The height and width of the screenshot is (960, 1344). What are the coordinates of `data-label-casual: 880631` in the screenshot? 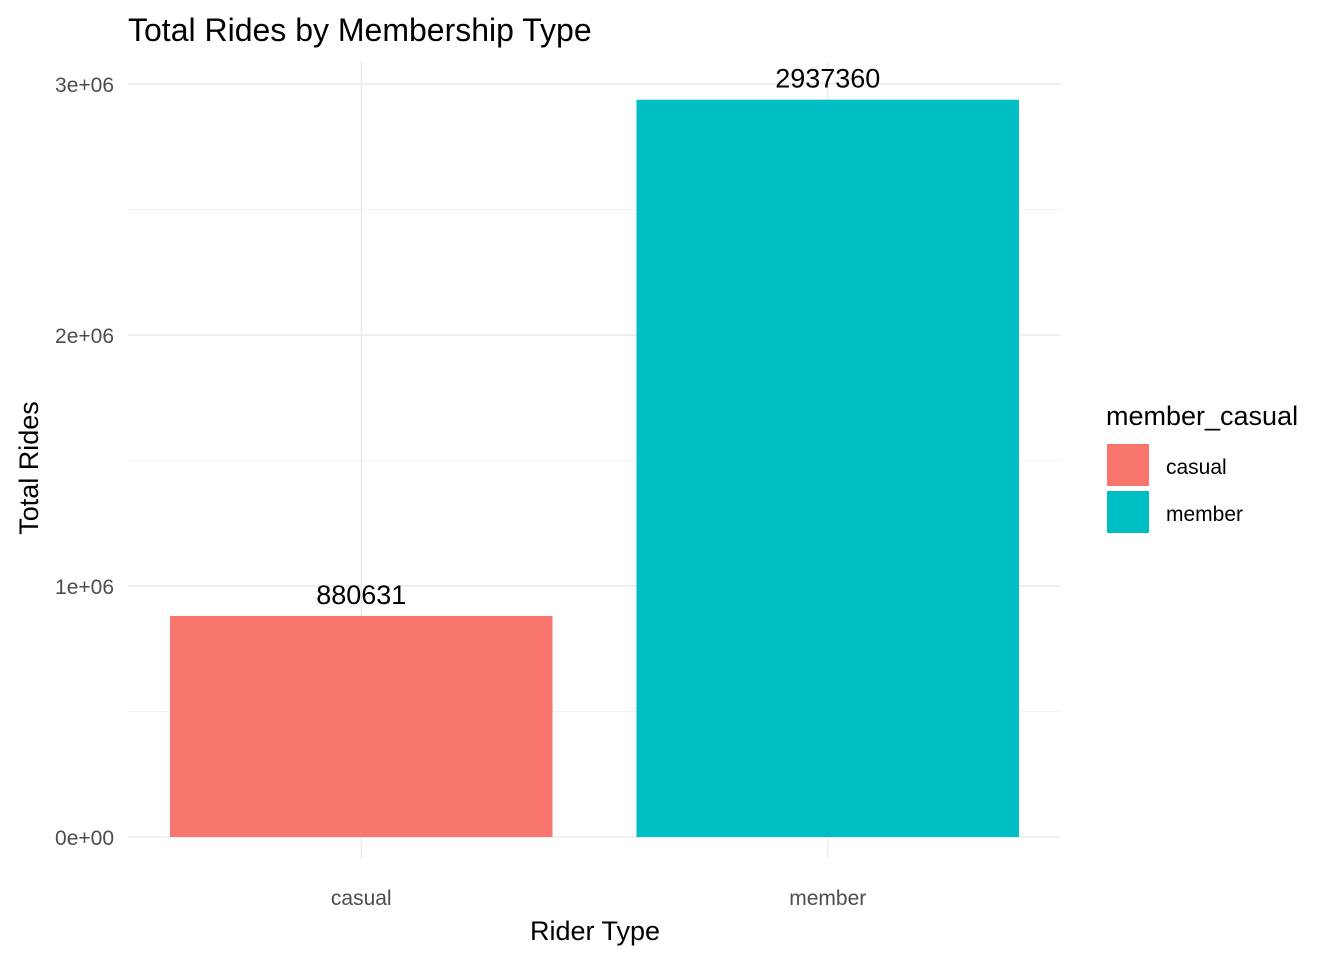 It's located at (361, 595).